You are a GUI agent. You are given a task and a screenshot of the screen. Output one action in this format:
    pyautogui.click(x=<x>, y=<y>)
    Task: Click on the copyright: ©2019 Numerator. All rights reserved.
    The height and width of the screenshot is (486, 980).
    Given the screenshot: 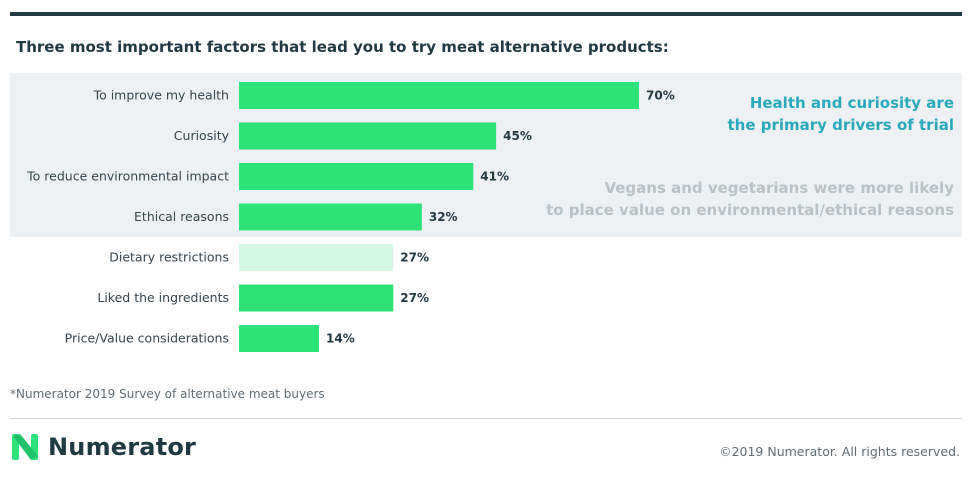 What is the action you would take?
    pyautogui.click(x=839, y=451)
    